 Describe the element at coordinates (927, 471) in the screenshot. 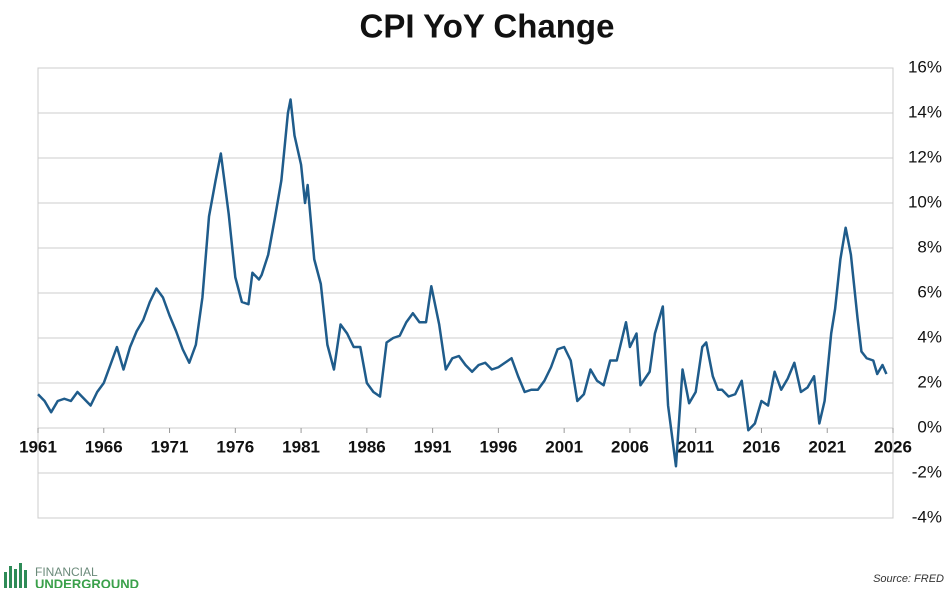

I see `y-tick-label: -2%` at that location.